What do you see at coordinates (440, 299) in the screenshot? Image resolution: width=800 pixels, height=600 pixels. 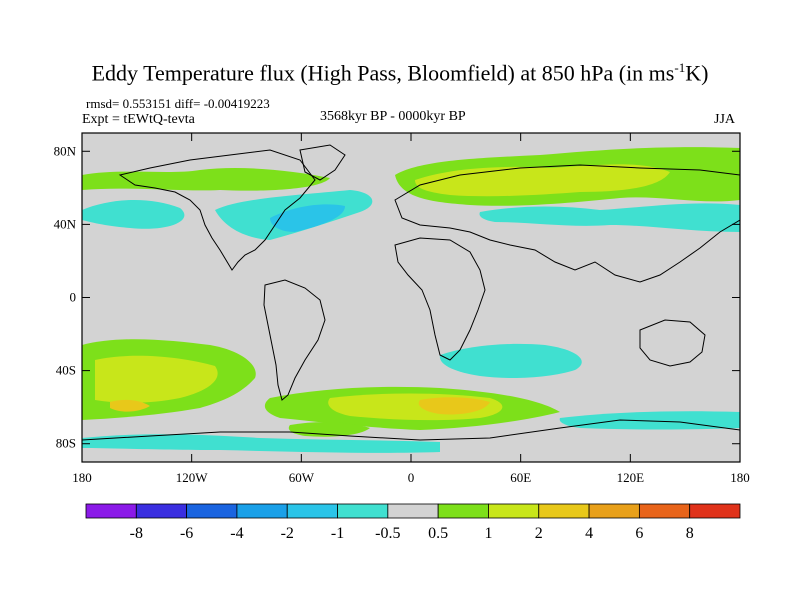 I see `coast-africa` at bounding box center [440, 299].